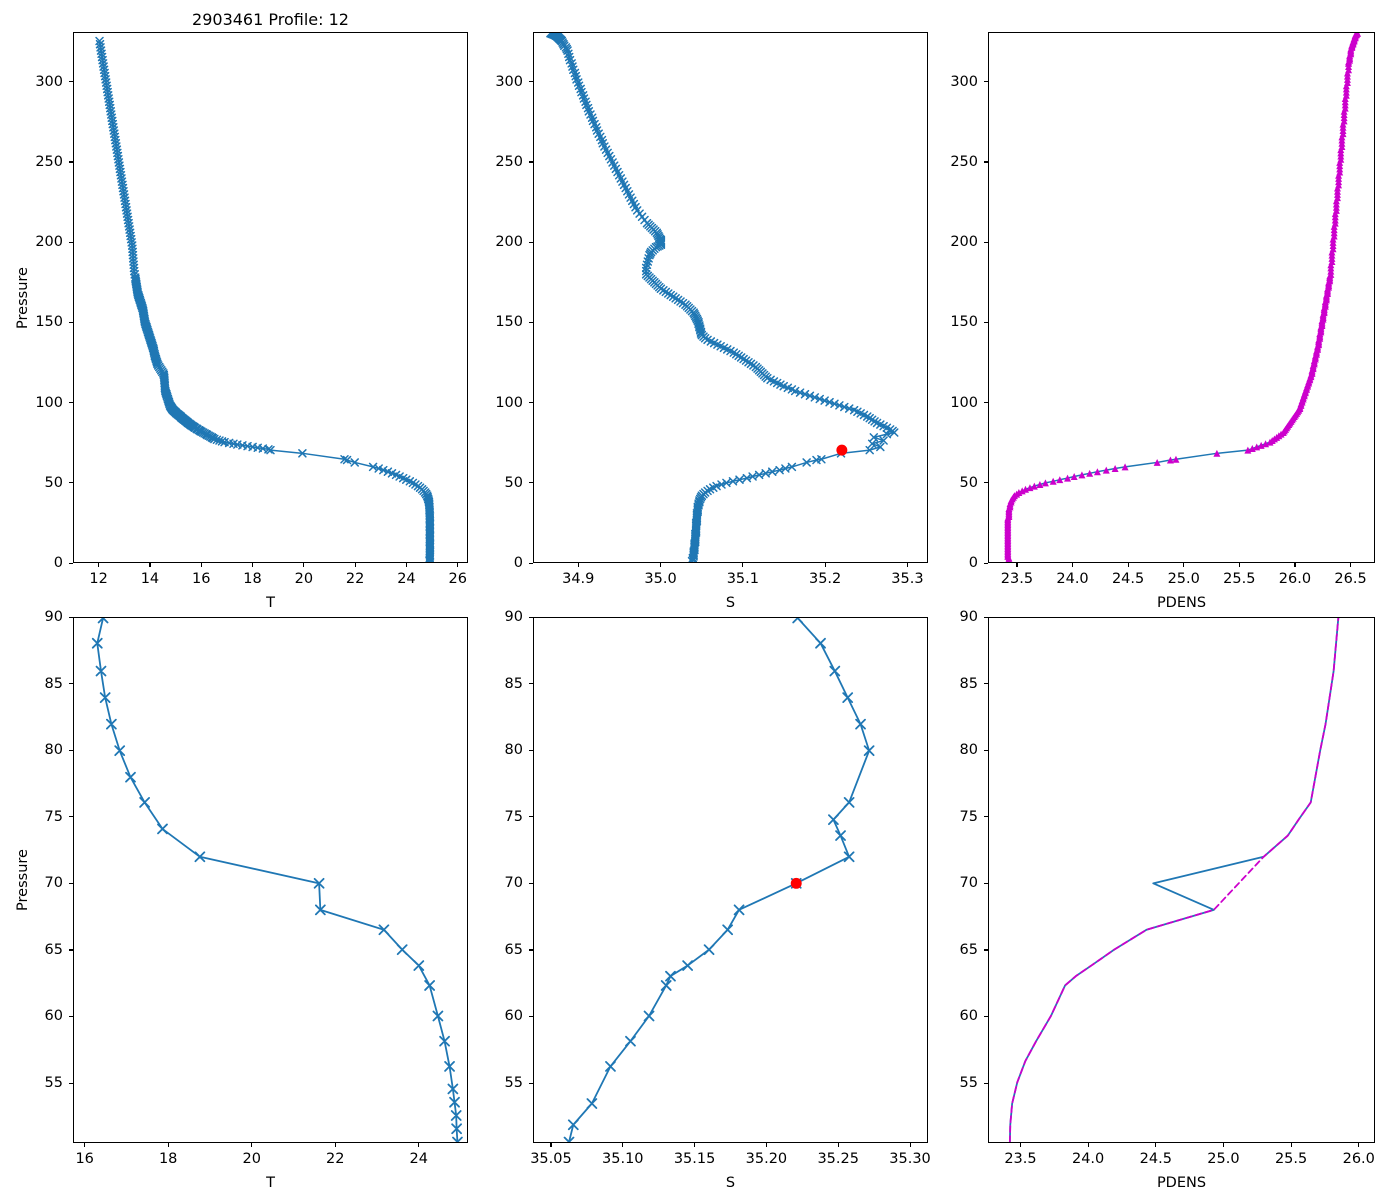 The height and width of the screenshot is (1200, 1400). I want to click on series-line-S, so click(722, 297).